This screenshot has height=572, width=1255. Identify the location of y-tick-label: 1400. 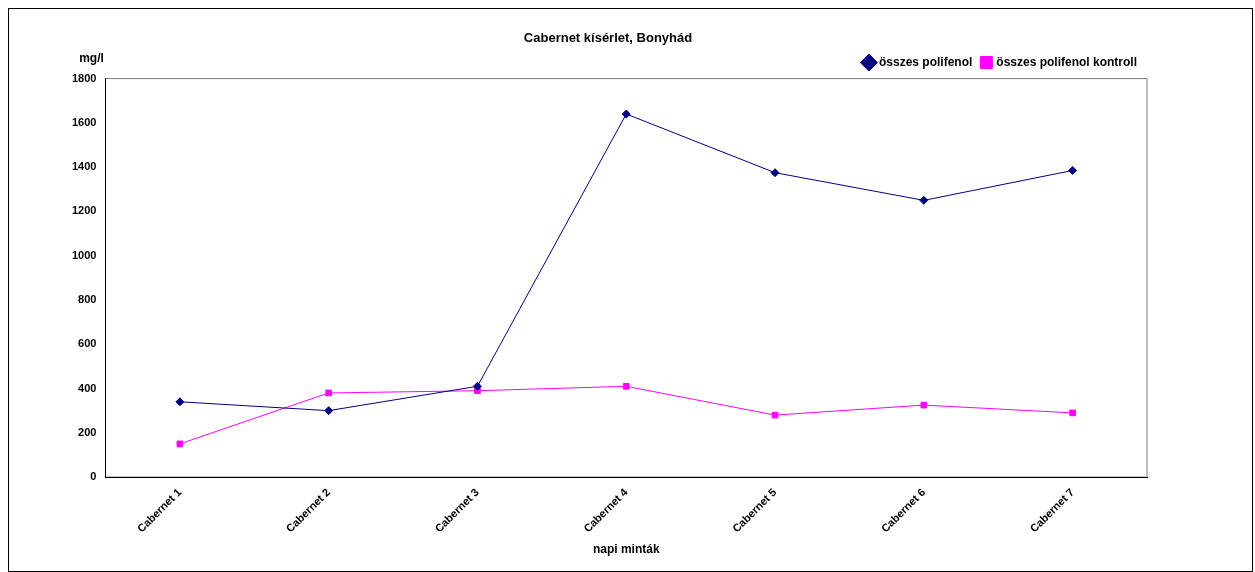
(84, 166).